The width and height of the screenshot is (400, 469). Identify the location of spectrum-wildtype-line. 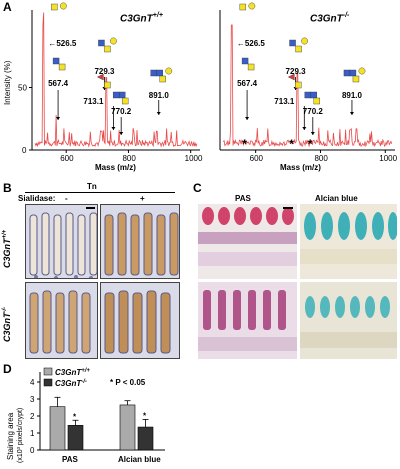
(116, 80).